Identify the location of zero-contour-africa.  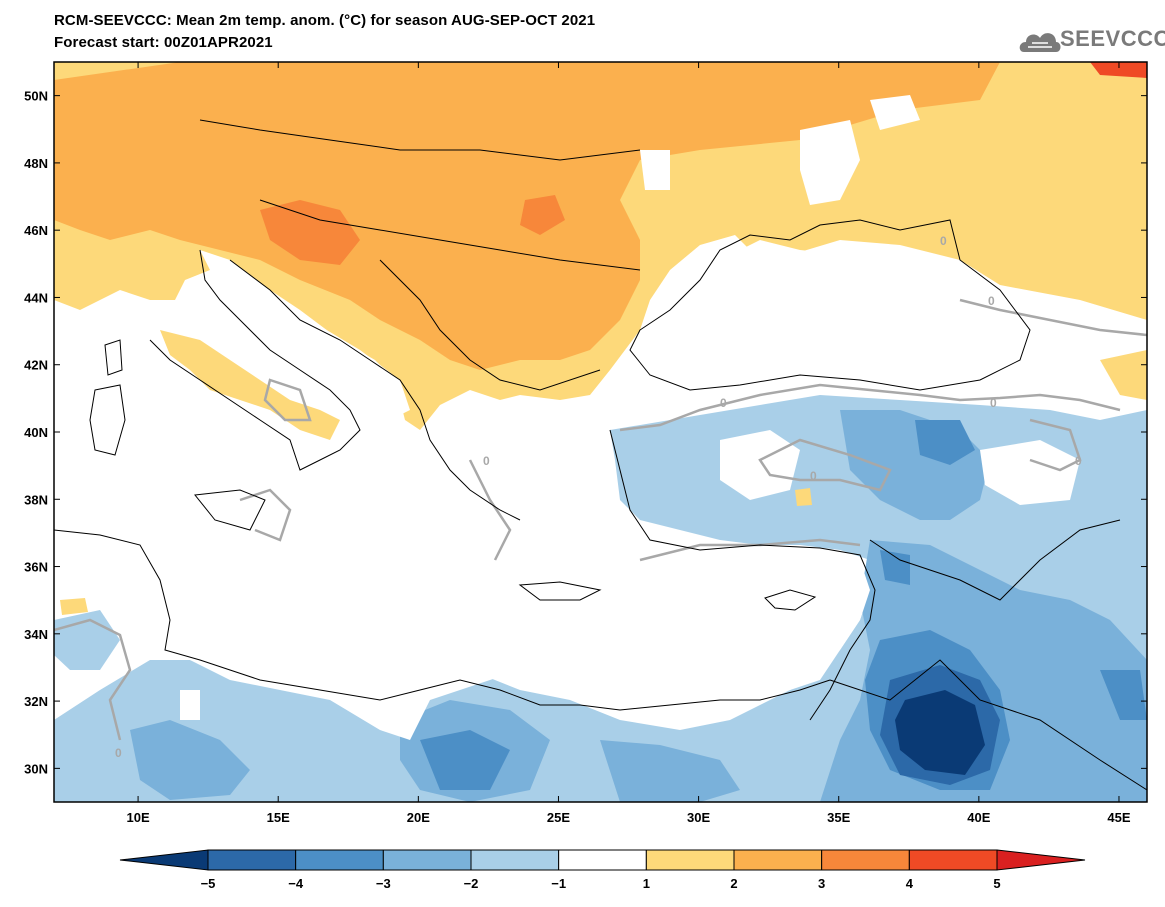
(93, 679).